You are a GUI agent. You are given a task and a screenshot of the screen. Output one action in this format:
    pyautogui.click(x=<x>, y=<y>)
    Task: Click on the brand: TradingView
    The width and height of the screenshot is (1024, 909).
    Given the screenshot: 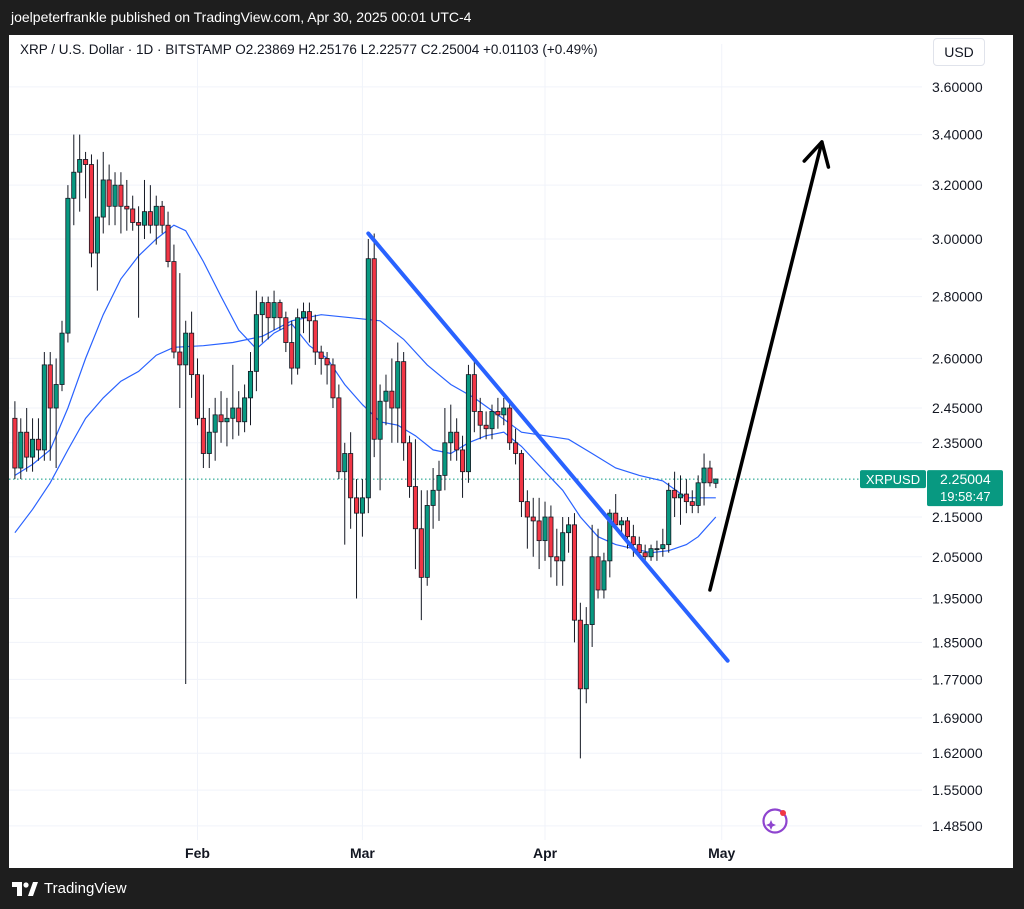 What is the action you would take?
    pyautogui.click(x=69, y=888)
    